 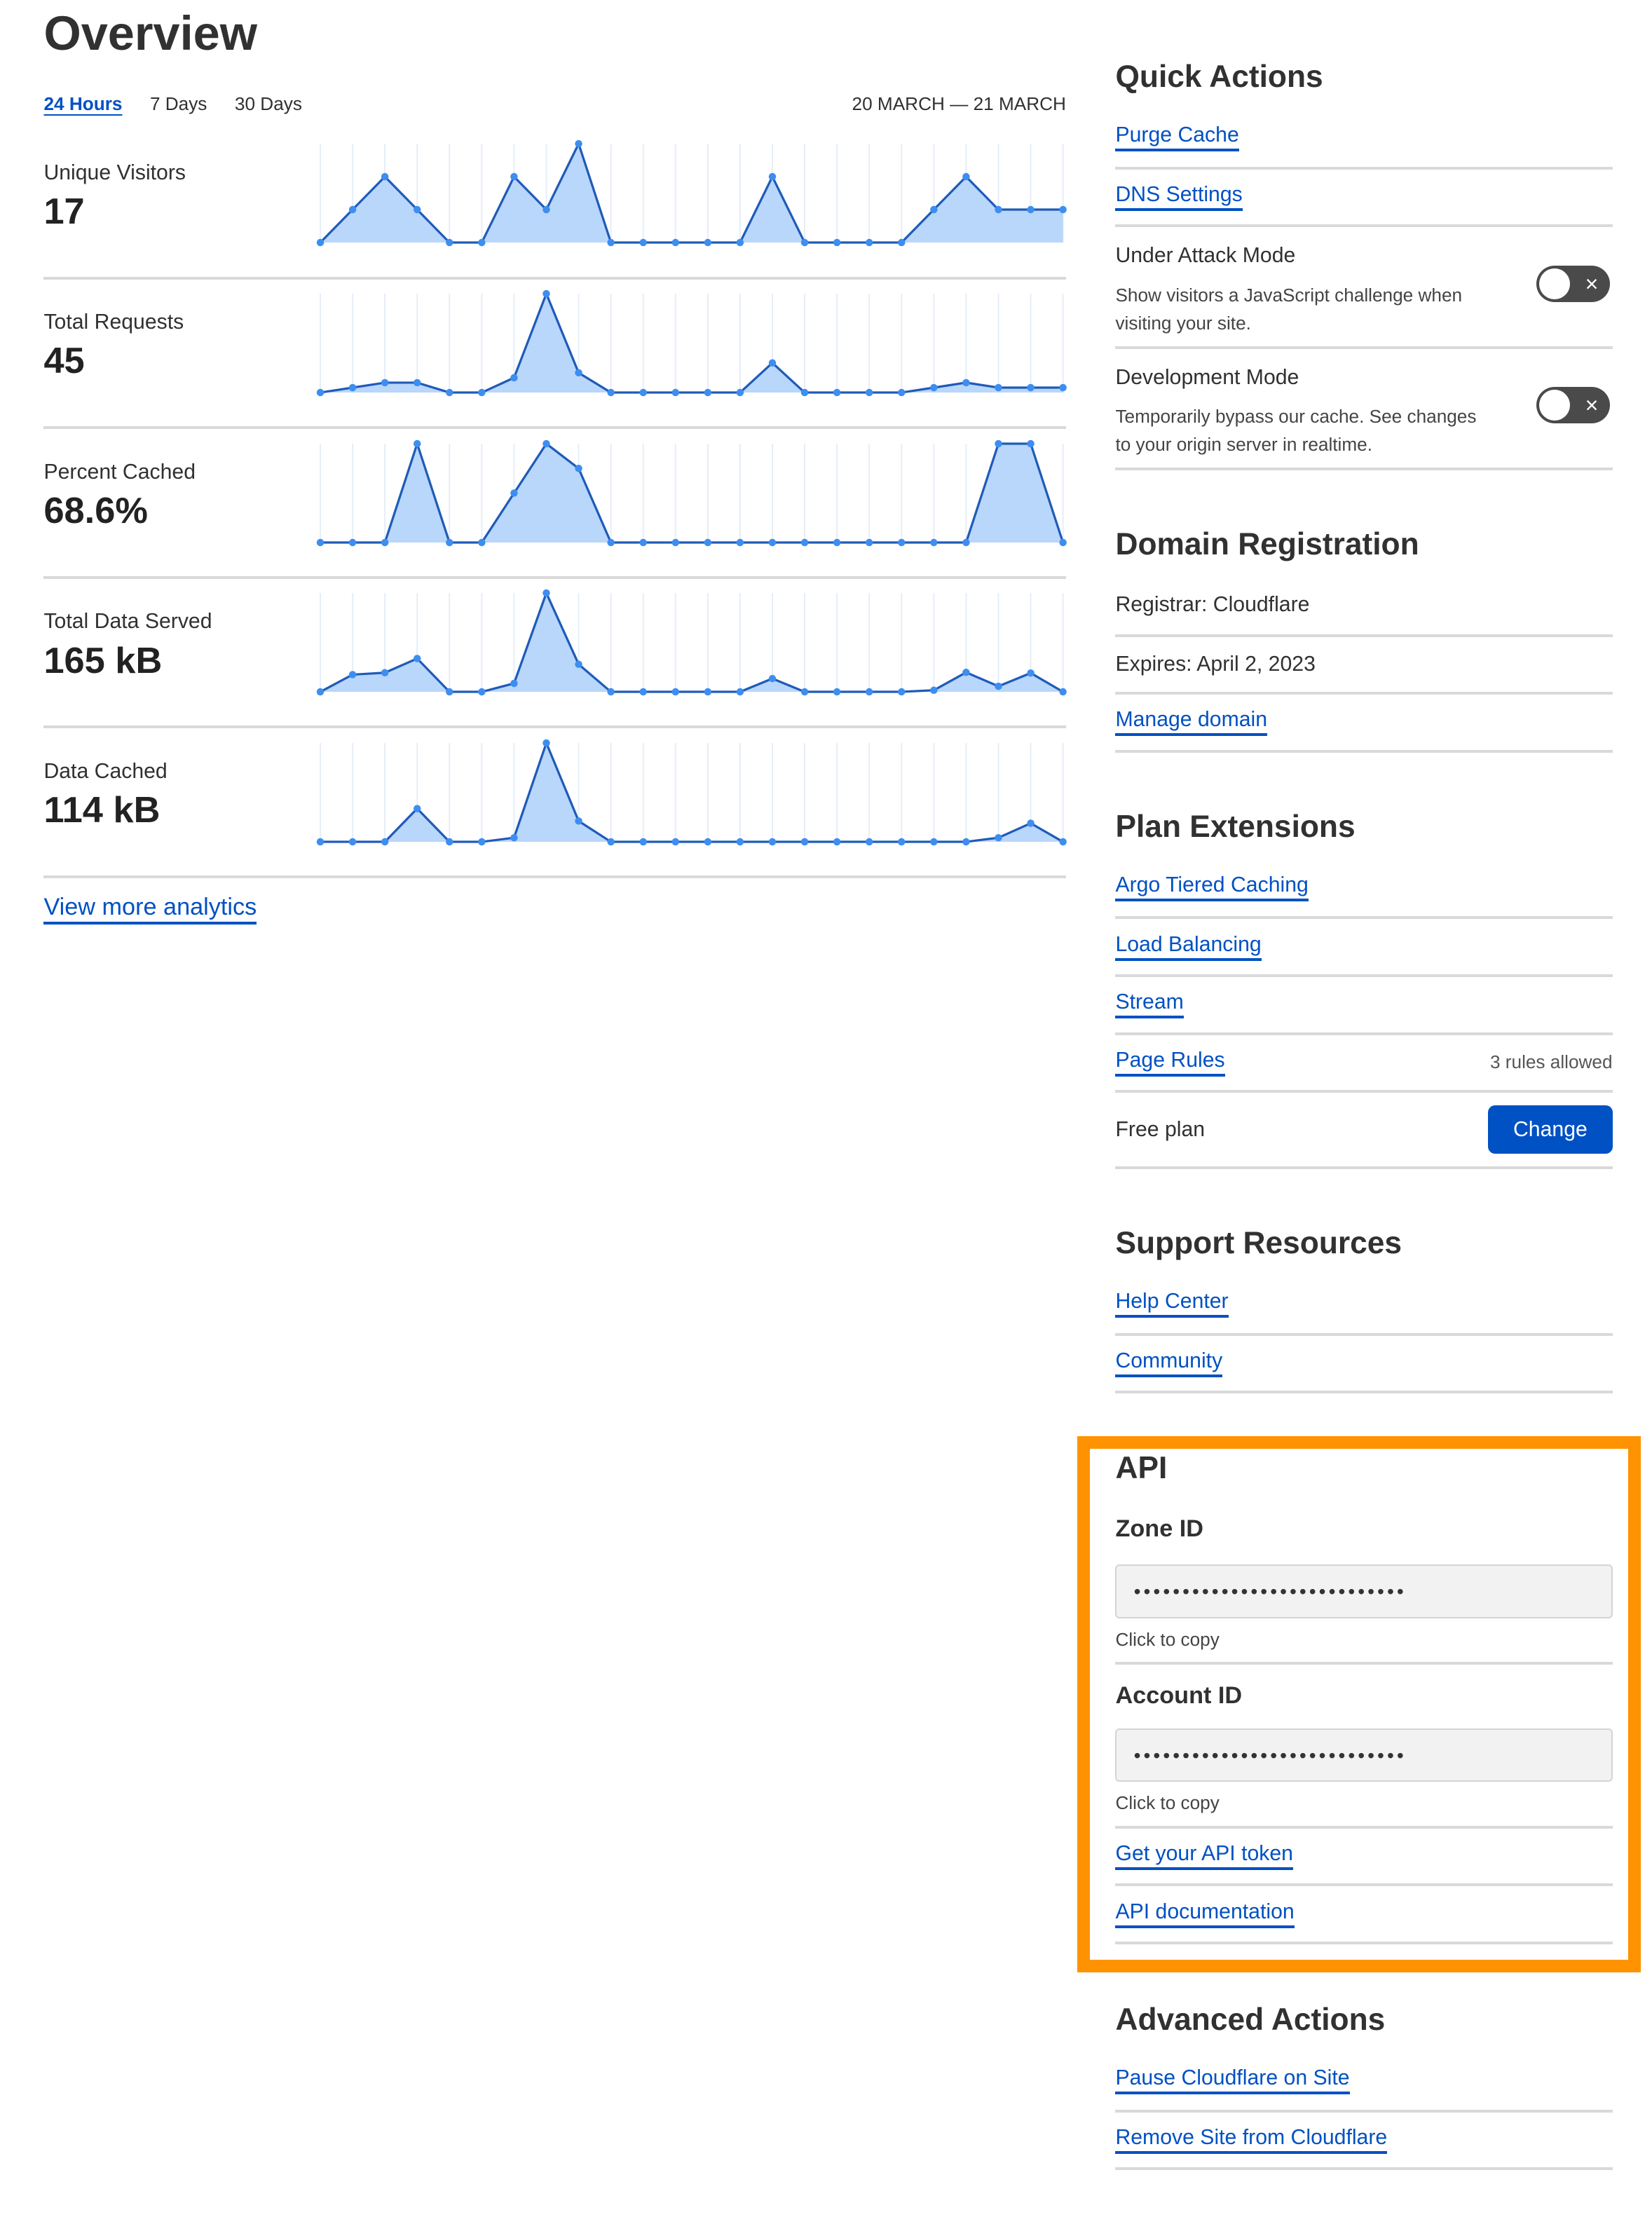 What do you see at coordinates (150, 910) in the screenshot?
I see `view-more-analytics-link: View more analytics` at bounding box center [150, 910].